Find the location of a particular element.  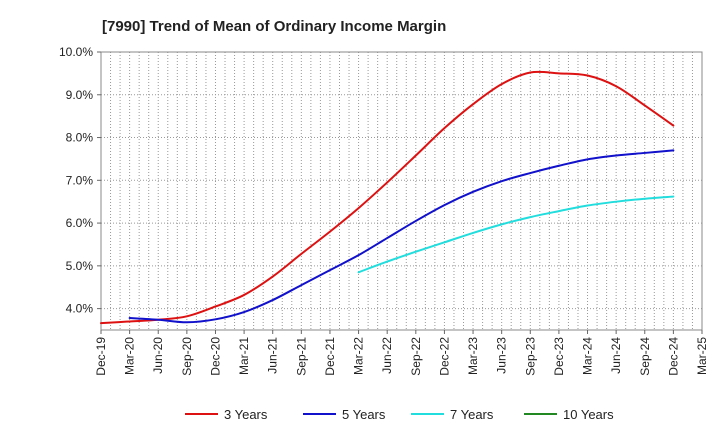

x-tick-label: Jun-24 is located at coordinates (616, 355).